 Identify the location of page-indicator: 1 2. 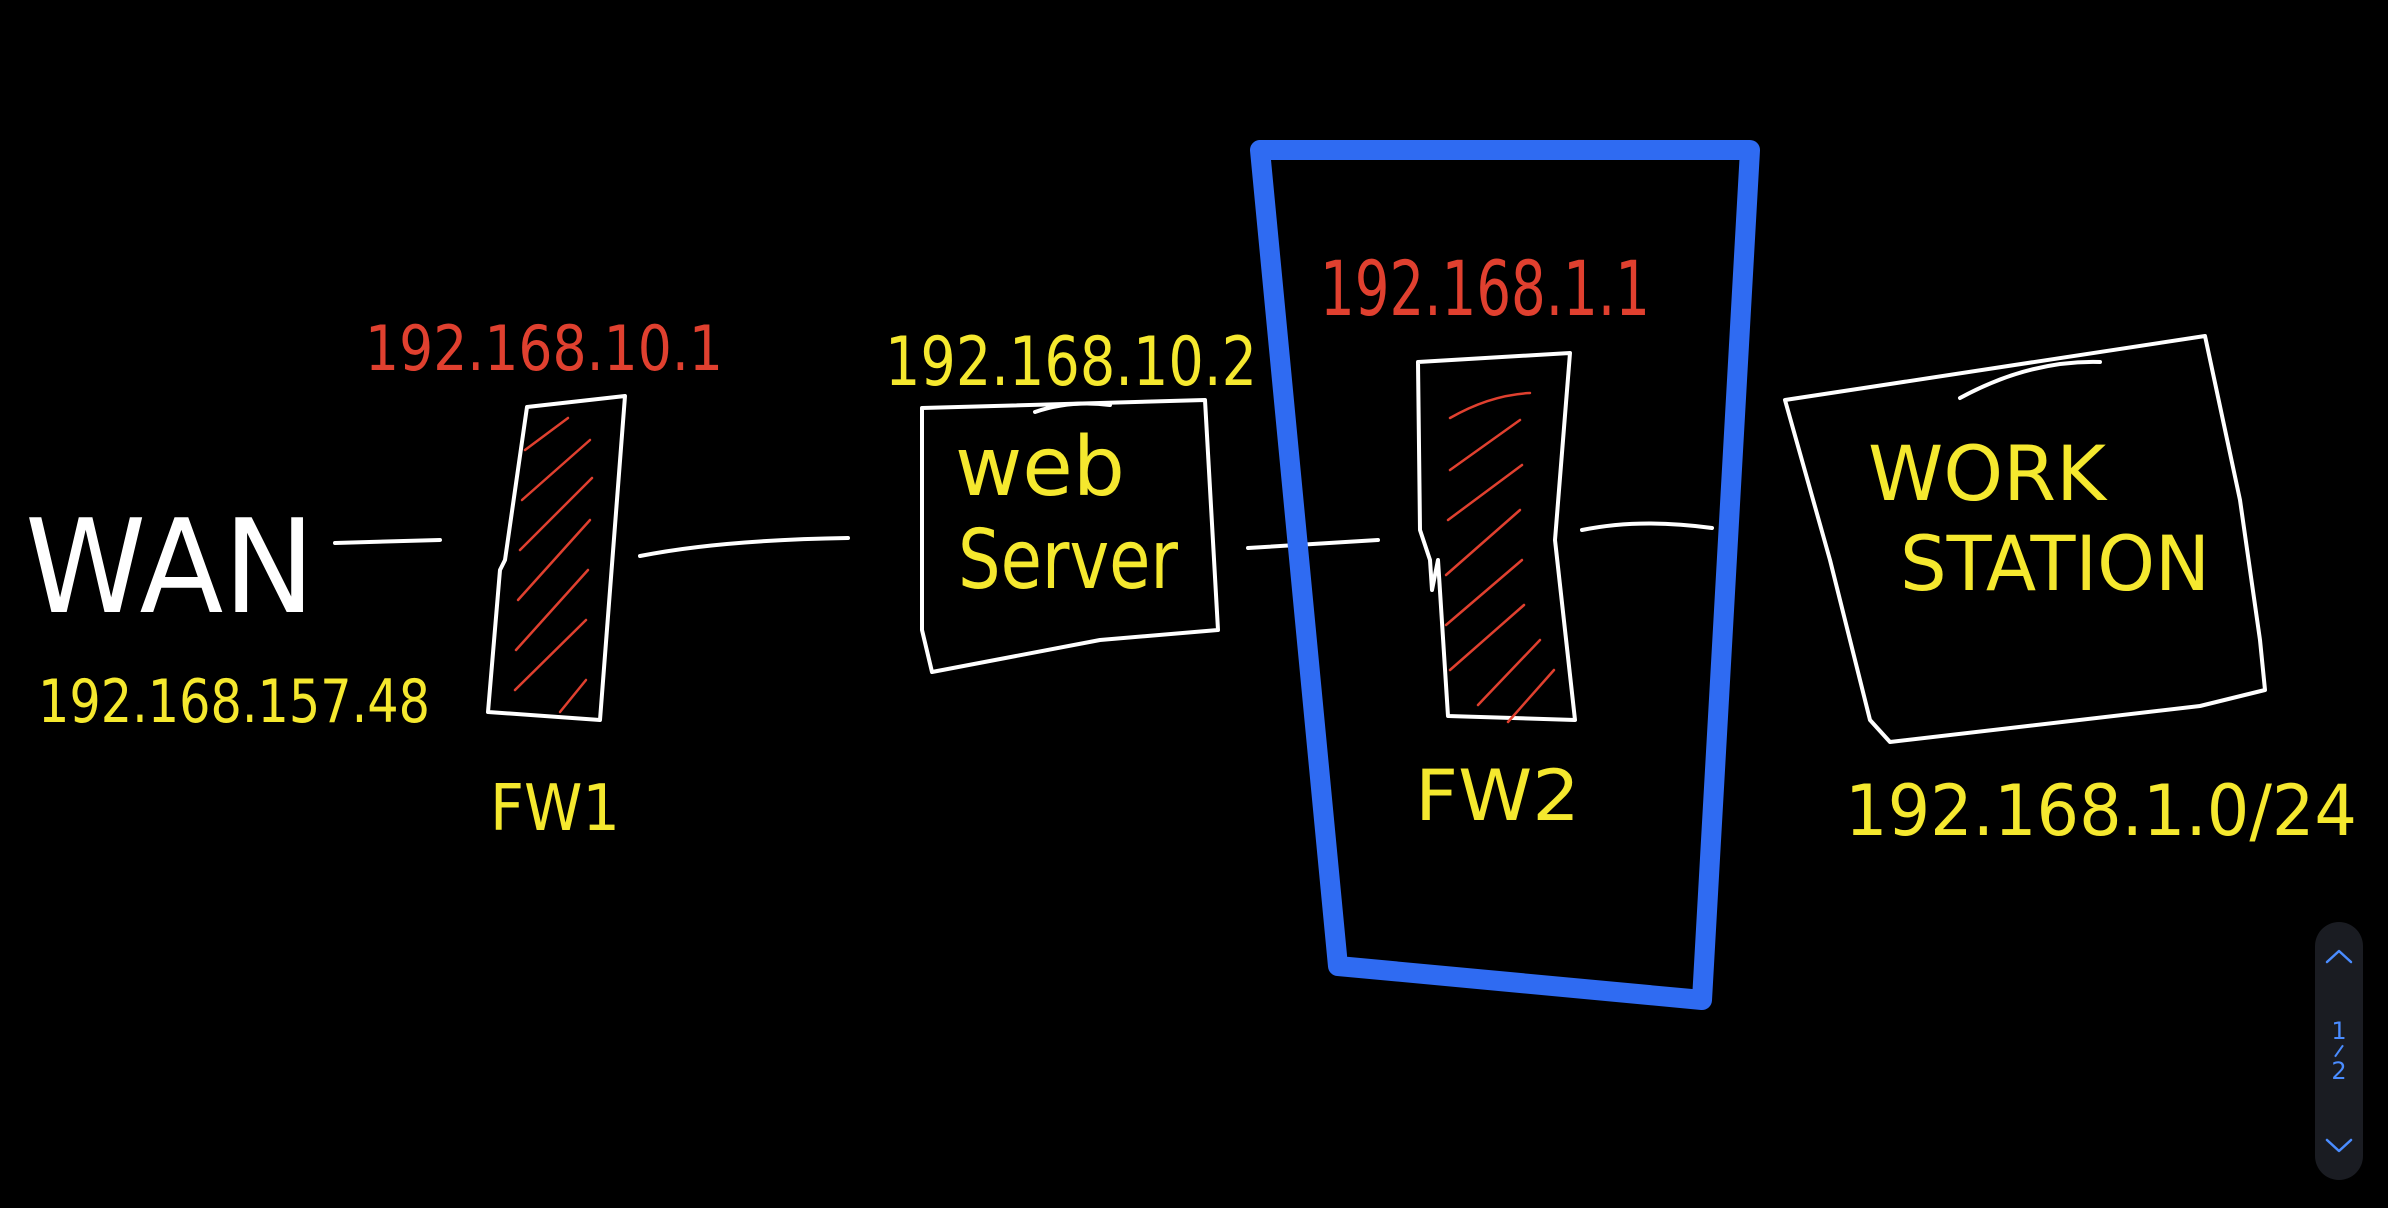
(2338, 1051).